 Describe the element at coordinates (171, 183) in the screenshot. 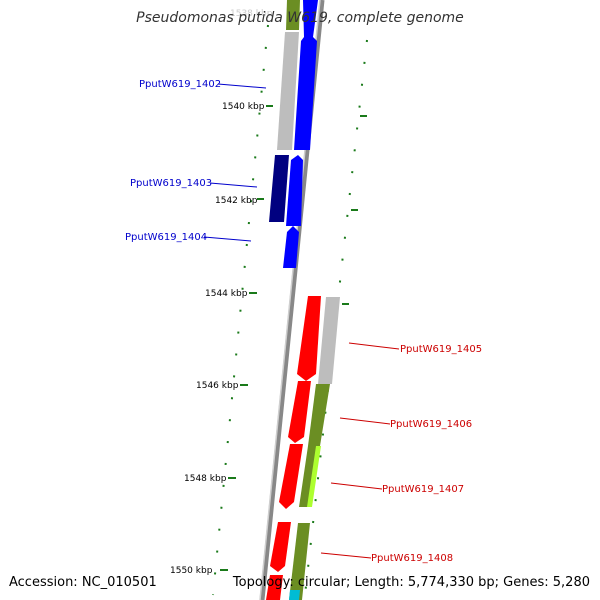

I see `locus-label-1403: PputW619_1403` at that location.